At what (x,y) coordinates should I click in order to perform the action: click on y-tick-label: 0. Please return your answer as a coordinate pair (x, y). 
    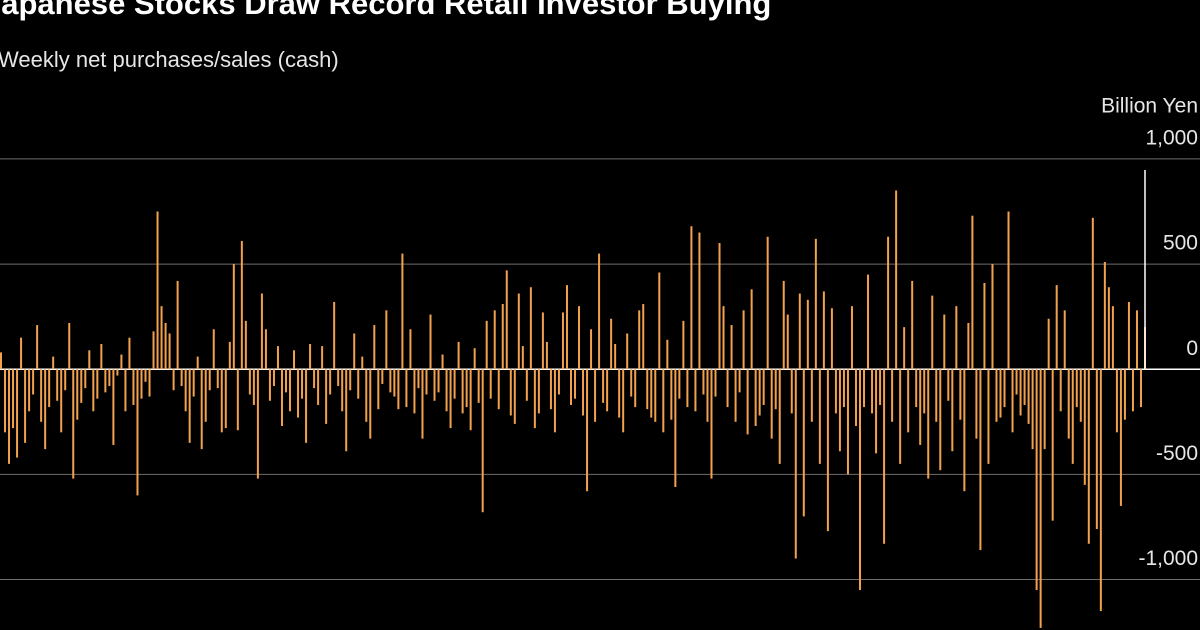
    Looking at the image, I should click on (1192, 348).